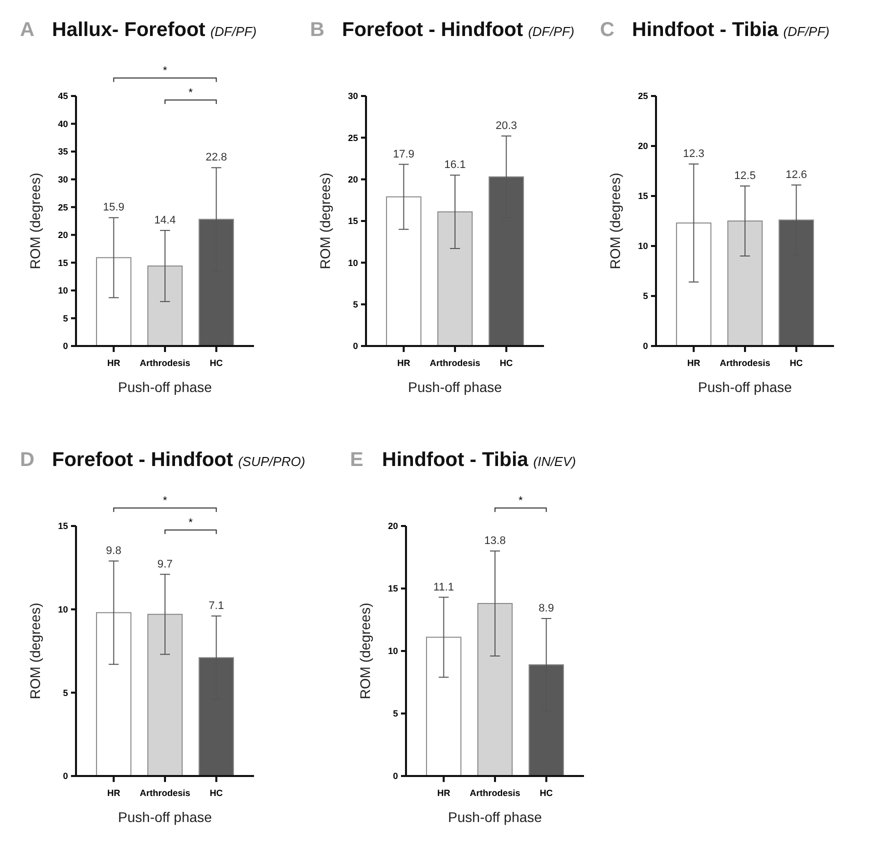  Describe the element at coordinates (745, 176) in the screenshot. I see `annotation: 12.5` at that location.